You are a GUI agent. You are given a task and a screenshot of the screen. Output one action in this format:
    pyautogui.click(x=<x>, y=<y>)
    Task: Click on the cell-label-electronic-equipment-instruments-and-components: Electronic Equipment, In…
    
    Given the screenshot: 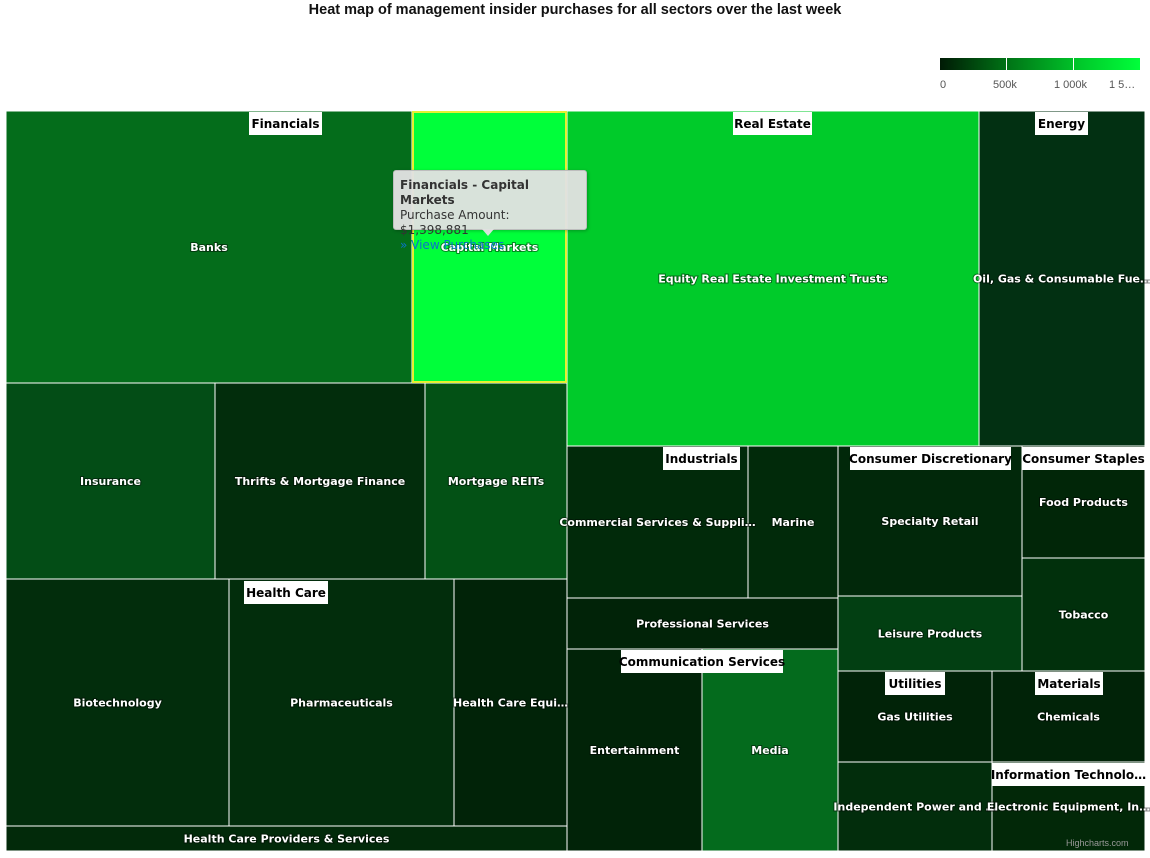 What is the action you would take?
    pyautogui.click(x=1068, y=807)
    